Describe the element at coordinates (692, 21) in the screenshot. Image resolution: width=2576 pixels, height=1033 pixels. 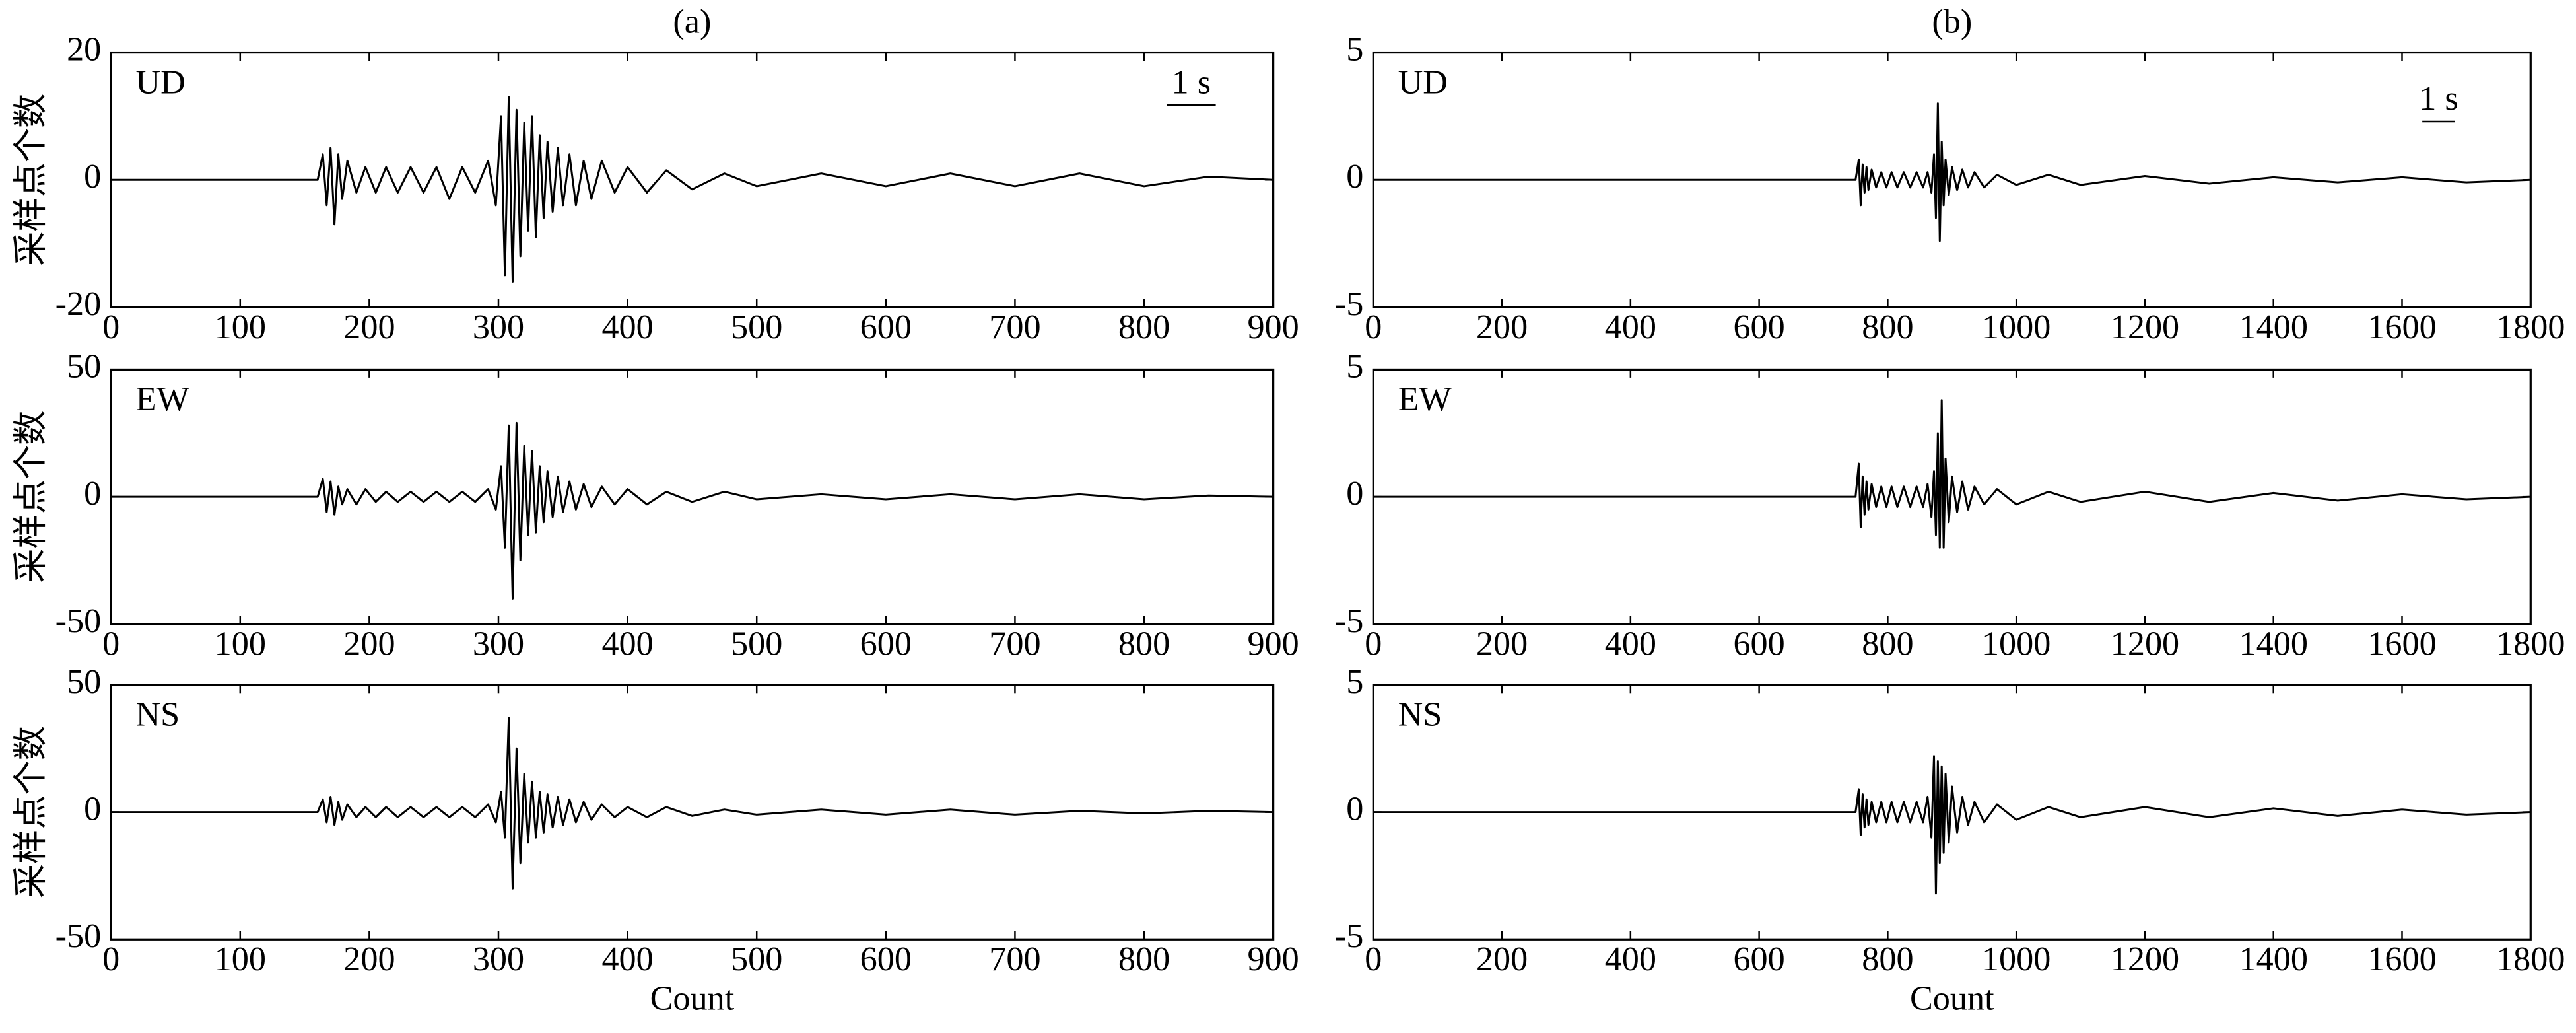
I see `panel-title: (a)` at that location.